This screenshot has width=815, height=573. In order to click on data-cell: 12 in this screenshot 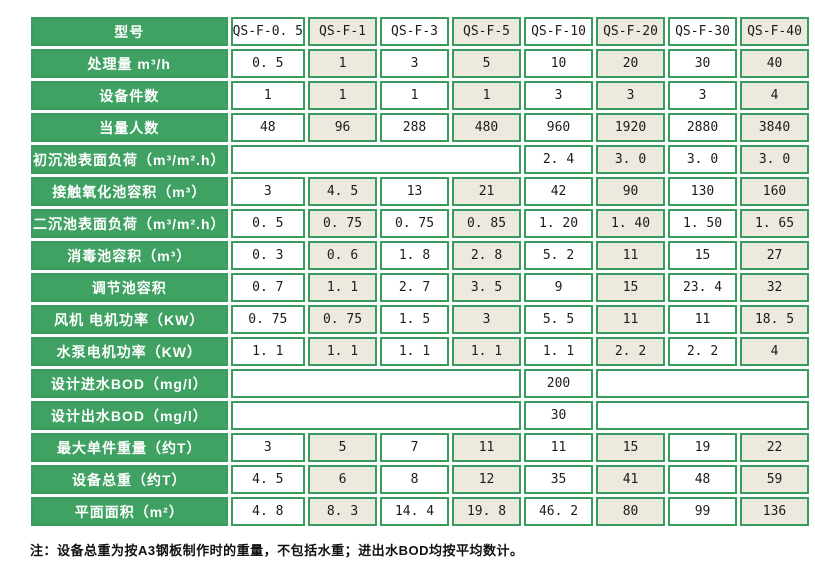, I will do `click(487, 479)`.